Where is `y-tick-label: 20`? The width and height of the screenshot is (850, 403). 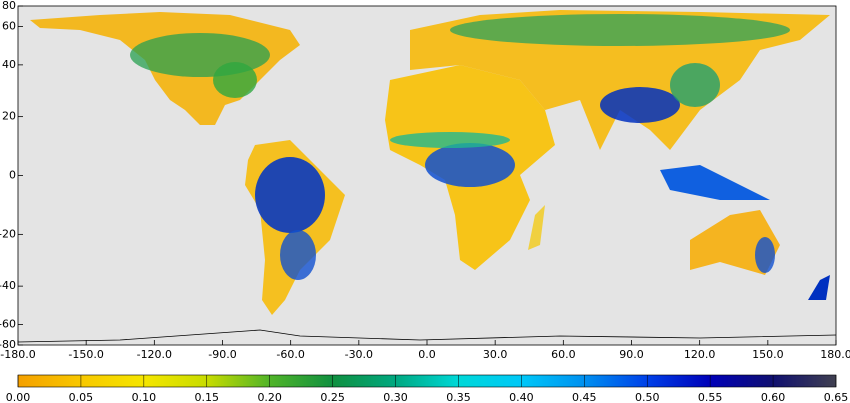
y-tick-label: 20 is located at coordinates (9, 116).